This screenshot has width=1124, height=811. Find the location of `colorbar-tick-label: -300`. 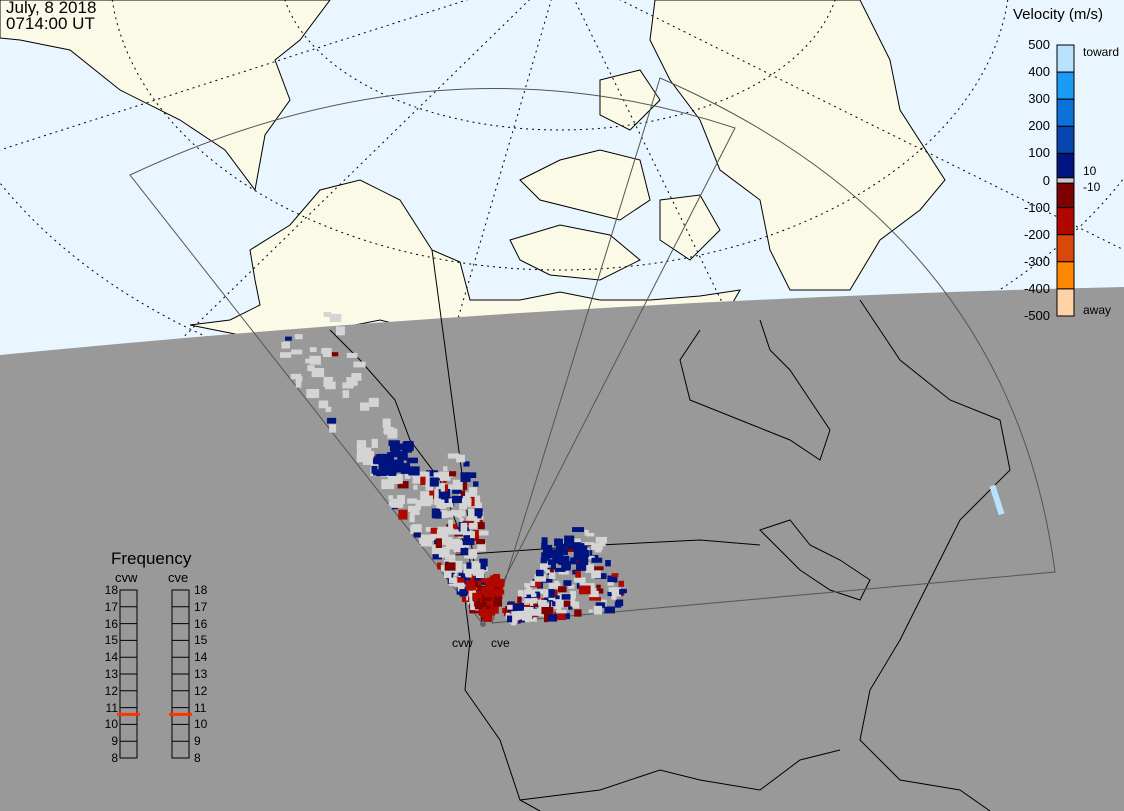

colorbar-tick-label: -300 is located at coordinates (1036, 261).